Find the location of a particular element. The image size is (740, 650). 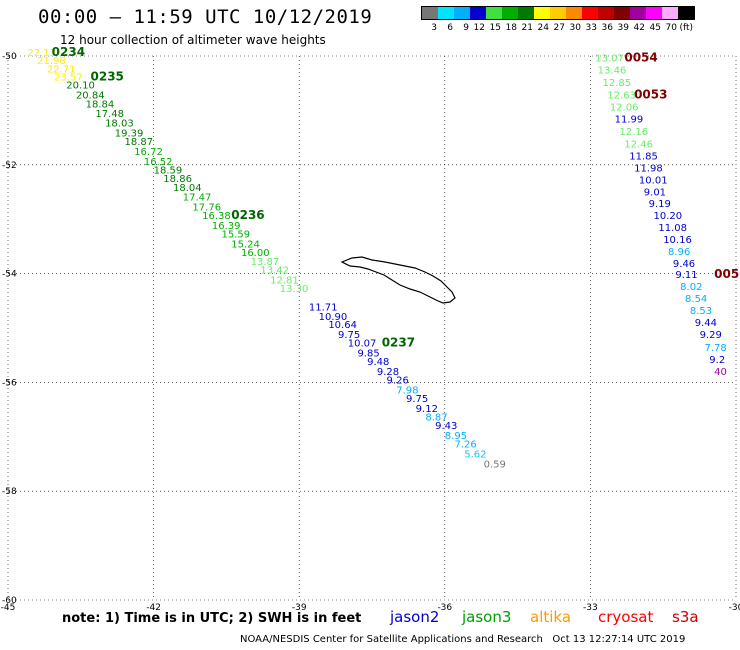

legend-label: 18 is located at coordinates (511, 28).